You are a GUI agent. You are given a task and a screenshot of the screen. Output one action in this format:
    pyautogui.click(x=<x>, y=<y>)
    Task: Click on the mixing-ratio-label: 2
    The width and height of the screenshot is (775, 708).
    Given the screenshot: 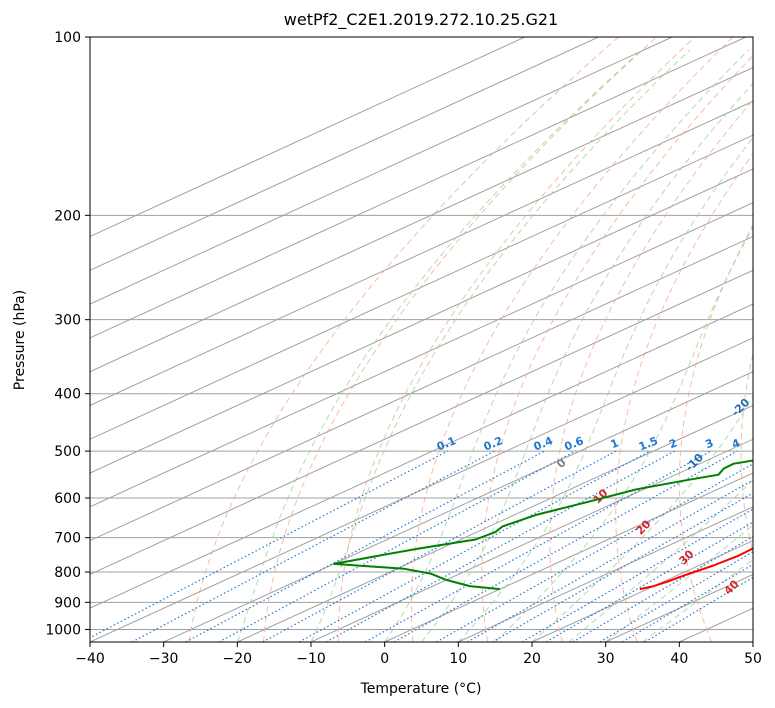 What is the action you would take?
    pyautogui.click(x=673, y=443)
    